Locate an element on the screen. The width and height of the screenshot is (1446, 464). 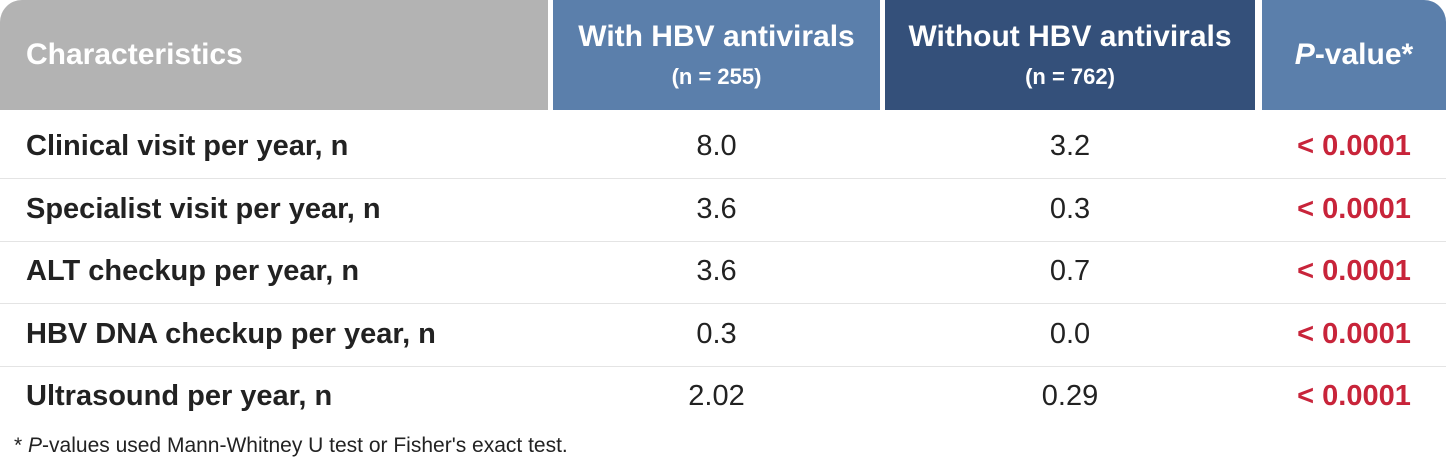
header-text: -value* is located at coordinates (1364, 54).